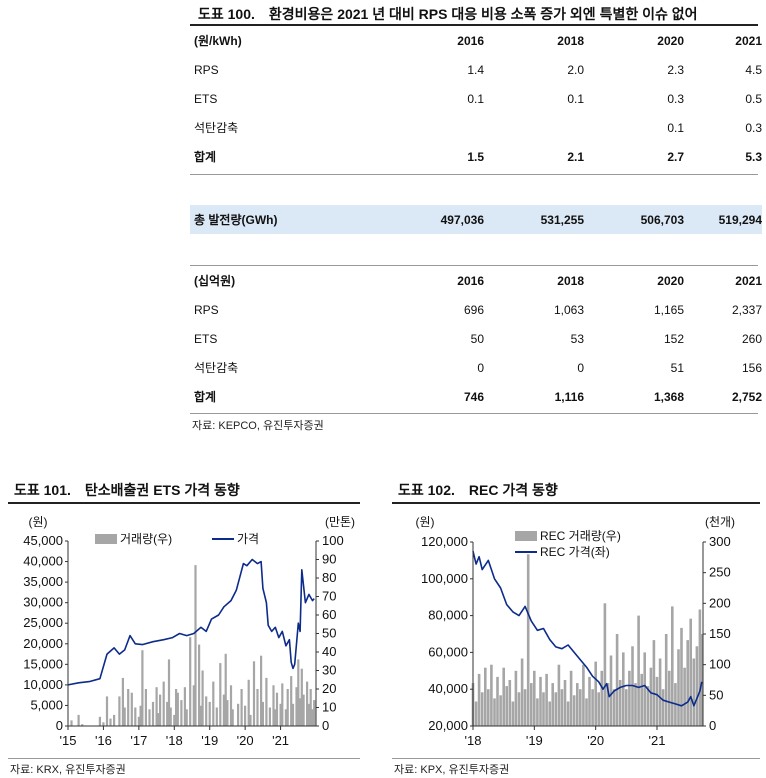 This screenshot has height=778, width=766. I want to click on unit-table-rule, so click(474, 174).